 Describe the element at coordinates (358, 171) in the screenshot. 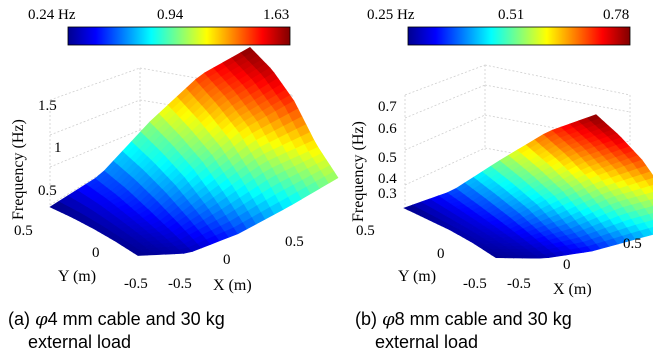

I see `z-axis-label-b: Frequency (Hz)` at that location.